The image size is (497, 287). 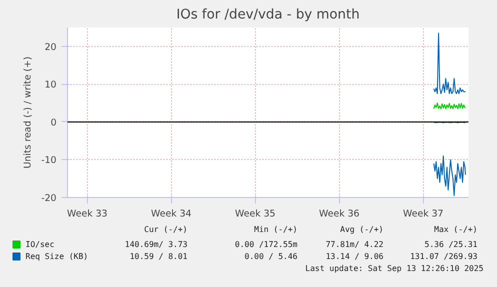 I want to click on text: Cur (-/+), so click(x=166, y=229).